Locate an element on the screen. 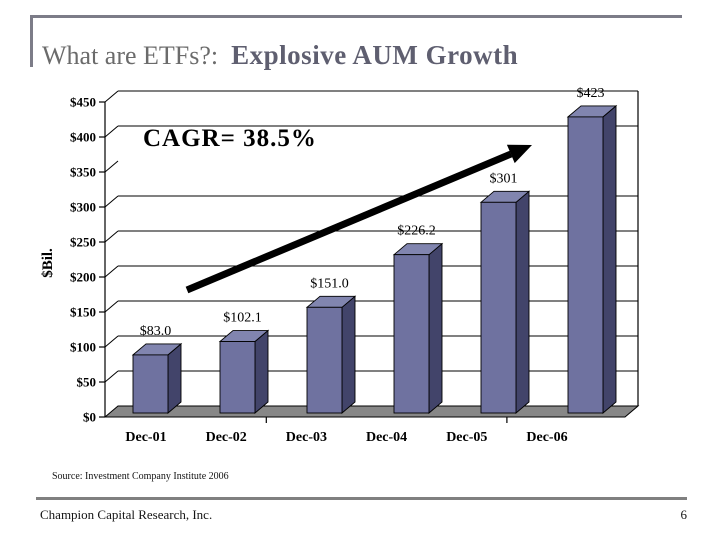 Image resolution: width=720 pixels, height=540 pixels. bar-value-label: $226.2 is located at coordinates (416, 231).